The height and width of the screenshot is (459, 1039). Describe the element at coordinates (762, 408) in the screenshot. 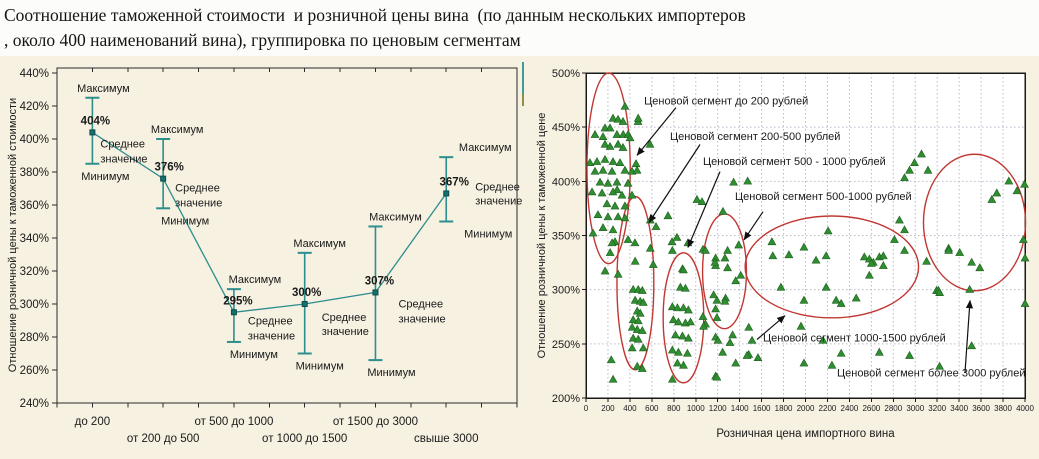

I see `right-x-tick-label: 1600` at that location.